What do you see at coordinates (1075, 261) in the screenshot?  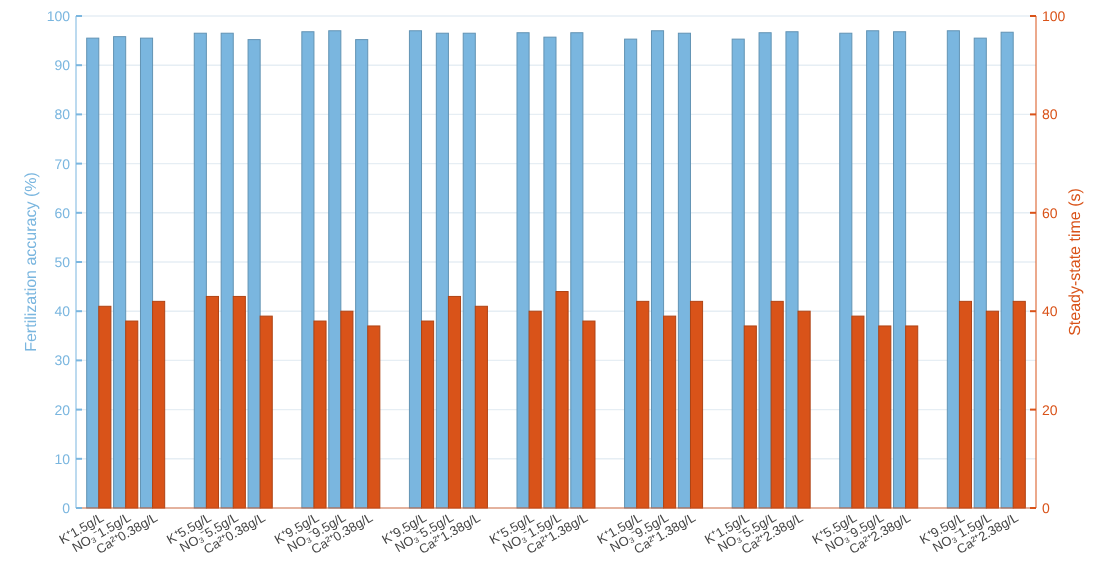 I see `y2-axis-title: Steady-state time (s)` at bounding box center [1075, 261].